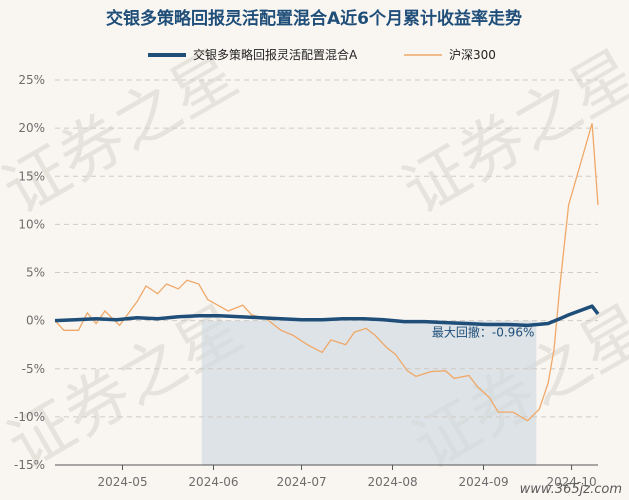 This screenshot has height=500, width=629. I want to click on y-tick-label: -15%, so click(29, 465).